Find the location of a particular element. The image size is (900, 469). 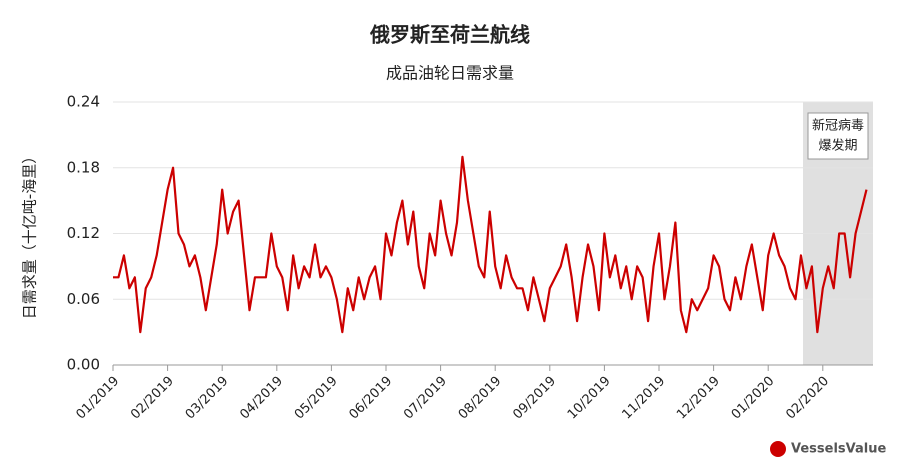

y-tick-label: 0.24 is located at coordinates (83, 102).